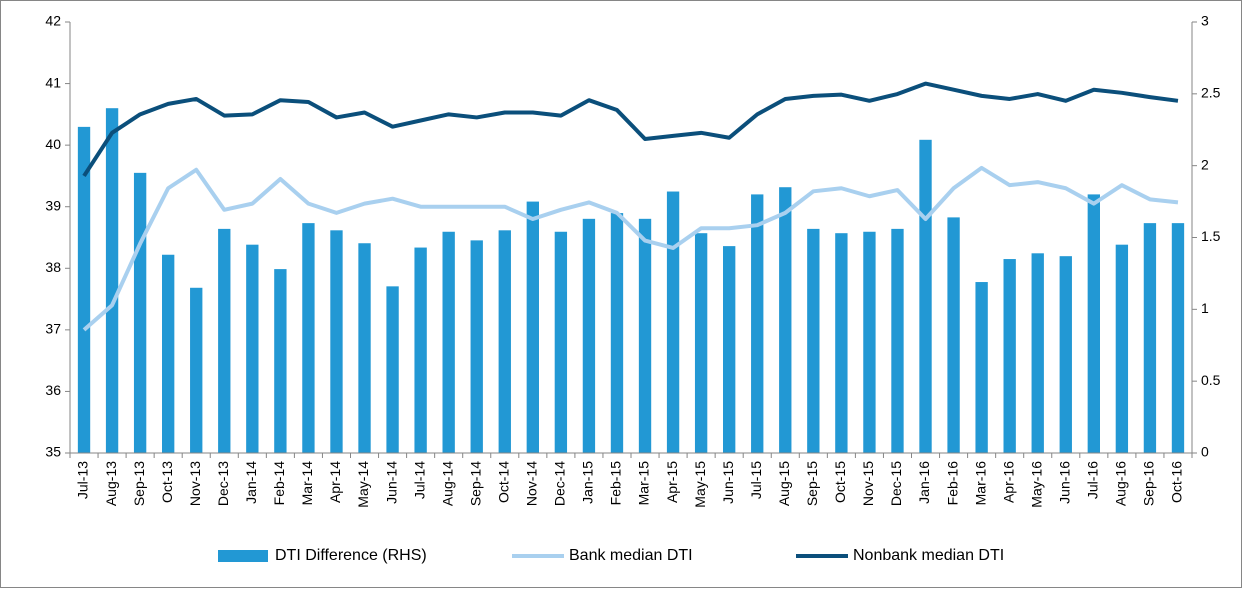 The width and height of the screenshot is (1242, 593). I want to click on x-tick-label: Dec-13, so click(223, 483).